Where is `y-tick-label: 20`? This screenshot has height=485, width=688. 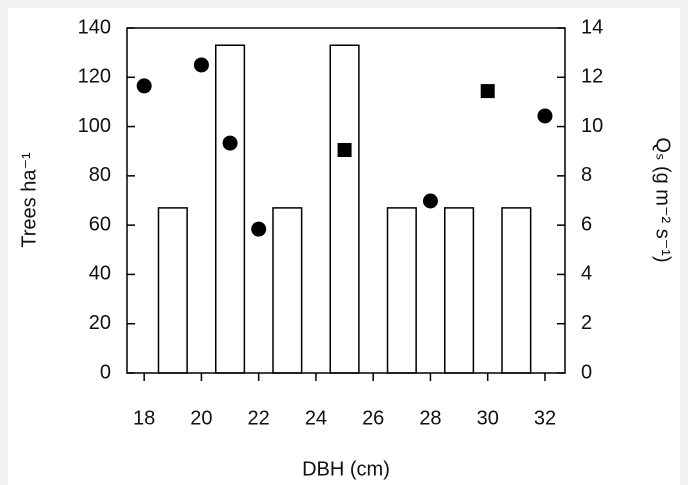
y-tick-label: 20 is located at coordinates (100, 323).